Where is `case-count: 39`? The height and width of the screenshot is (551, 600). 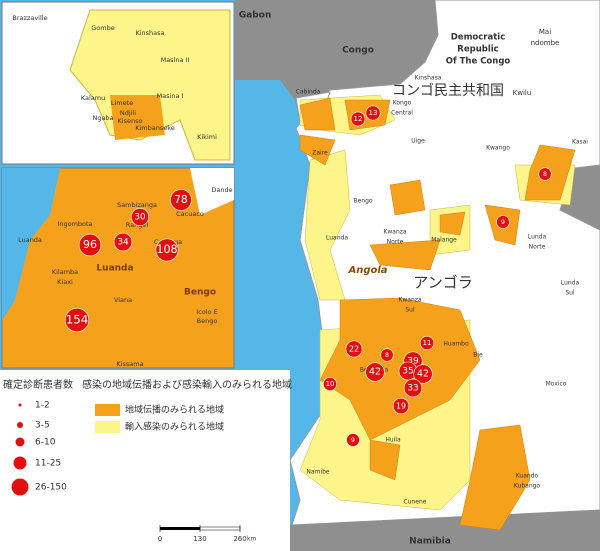
case-count: 39 is located at coordinates (413, 361).